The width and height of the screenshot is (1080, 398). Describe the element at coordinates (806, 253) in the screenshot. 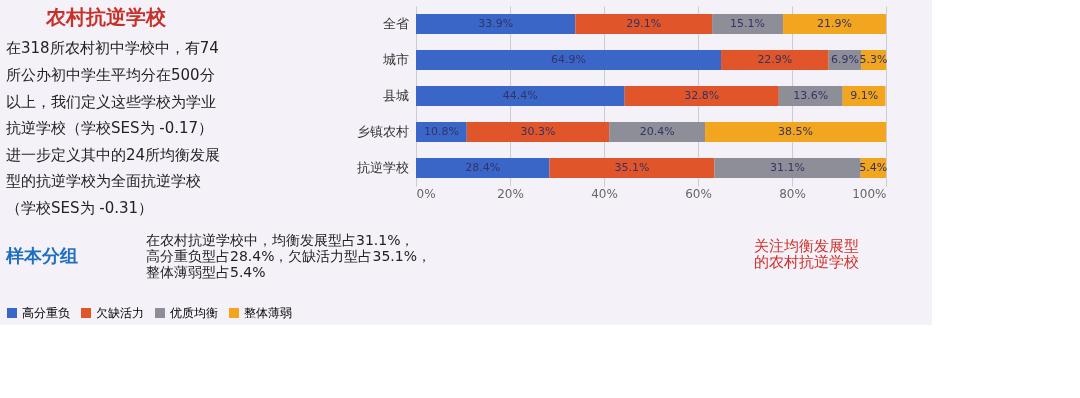

I see `text: 关注均衡发展型的农村抗逆学校` at that location.